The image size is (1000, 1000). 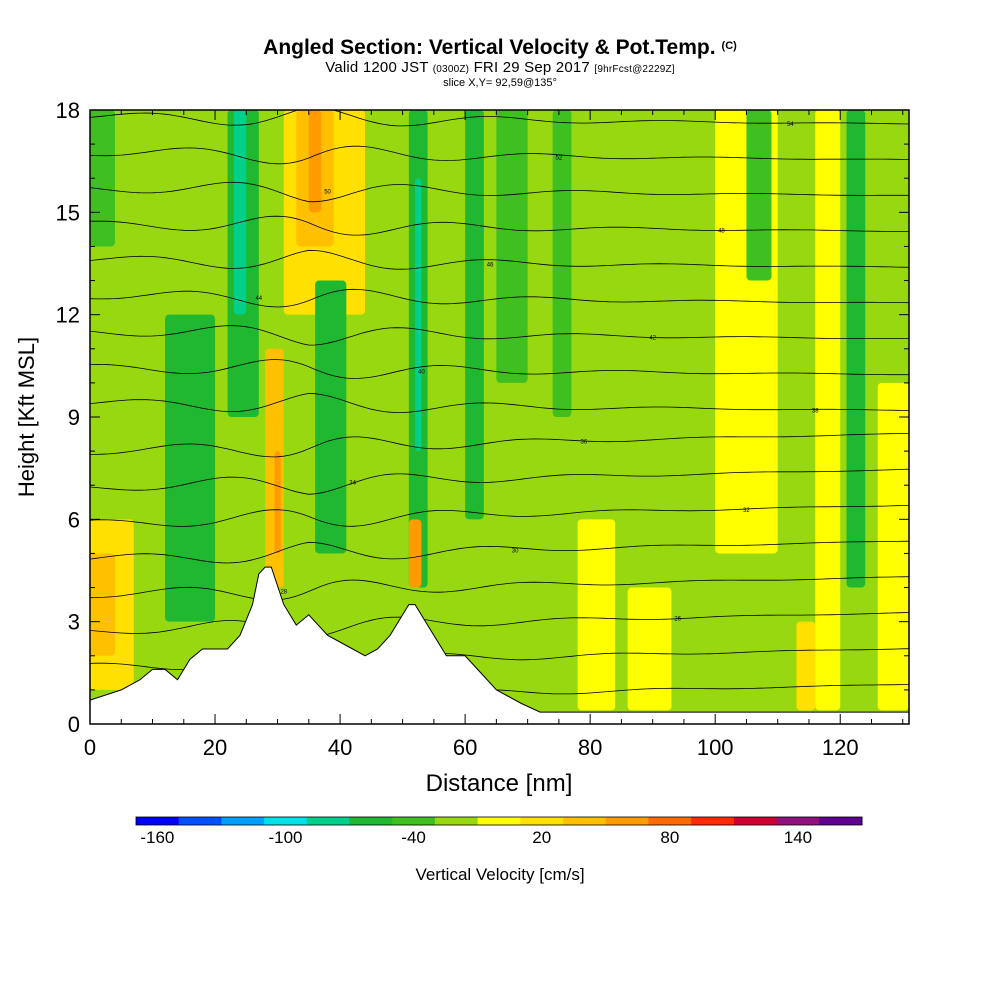 I want to click on isentrope-label: 32, so click(x=746, y=511).